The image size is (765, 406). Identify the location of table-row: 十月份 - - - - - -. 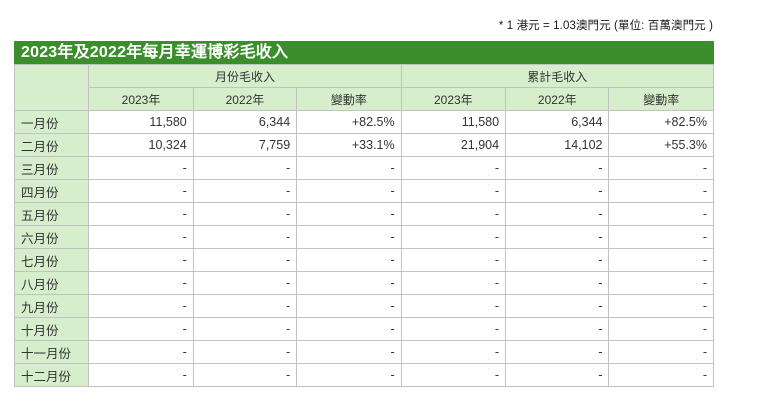
(363, 329).